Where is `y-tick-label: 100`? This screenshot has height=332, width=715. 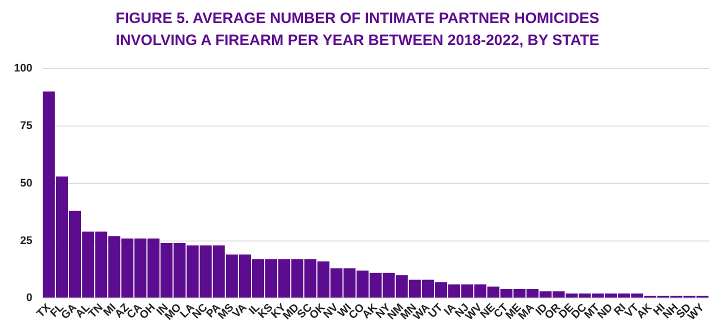 y-tick-label: 100 is located at coordinates (23, 68).